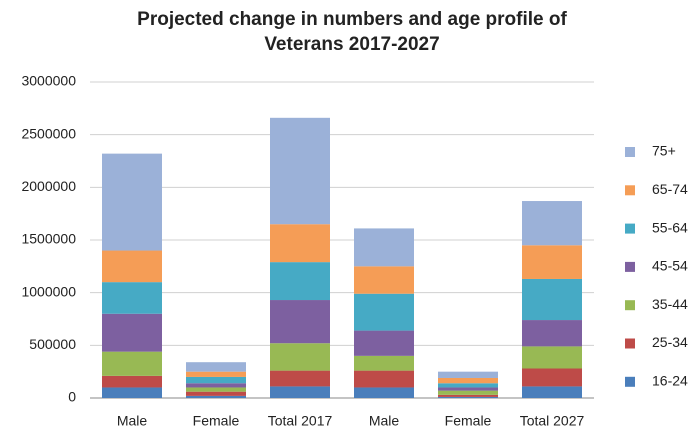 The image size is (698, 439). What do you see at coordinates (670, 304) in the screenshot?
I see `legend-label: 35-44` at bounding box center [670, 304].